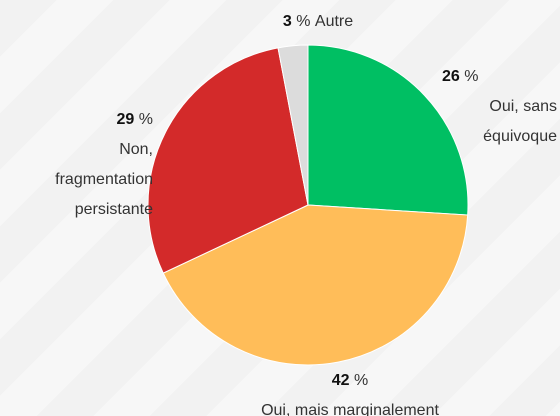  What do you see at coordinates (125, 119) in the screenshot?
I see `value-number: 29` at bounding box center [125, 119].